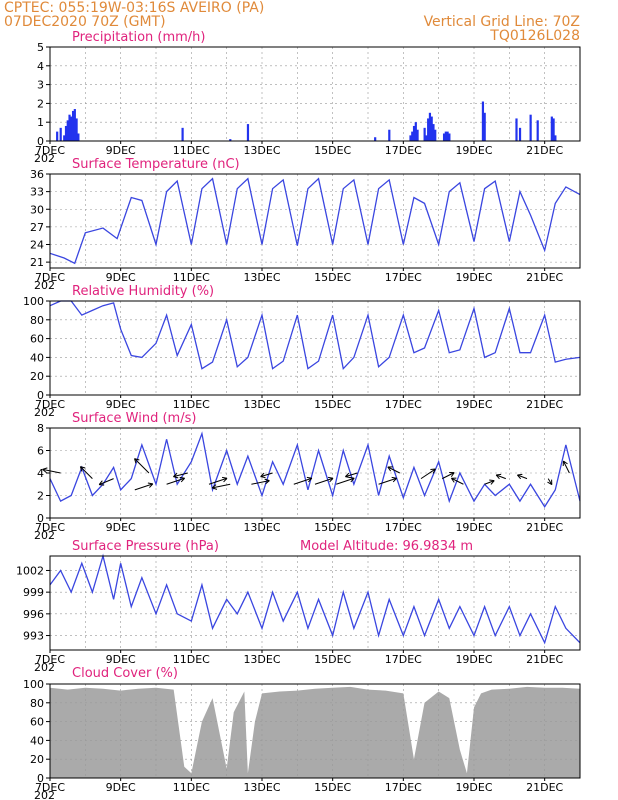 This screenshot has width=618, height=800. What do you see at coordinates (37, 320) in the screenshot?
I see `y-tick-label: 80` at bounding box center [37, 320].